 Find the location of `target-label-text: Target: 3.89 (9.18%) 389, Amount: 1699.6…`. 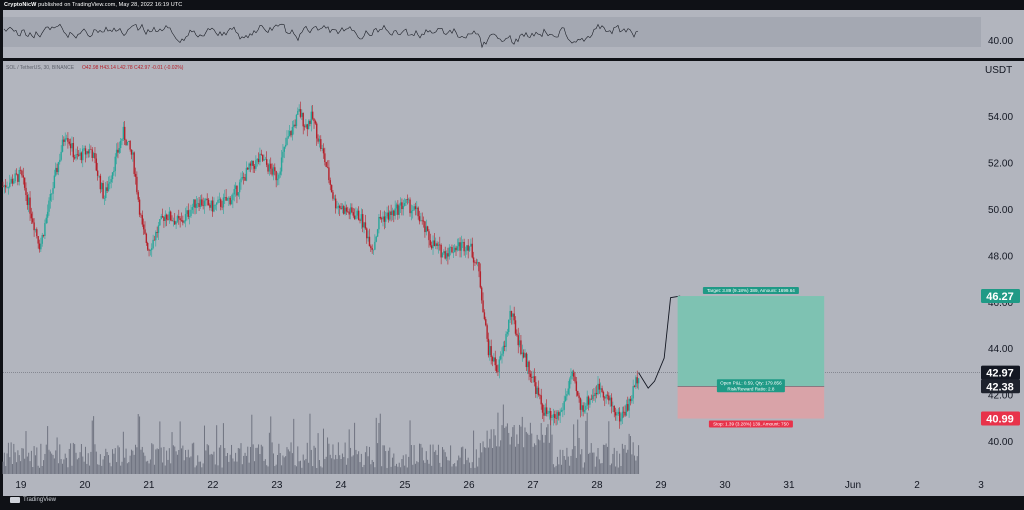

target-label-text: Target: 3.89 (9.18%) 389, Amount: 1699.6… is located at coordinates (751, 290).